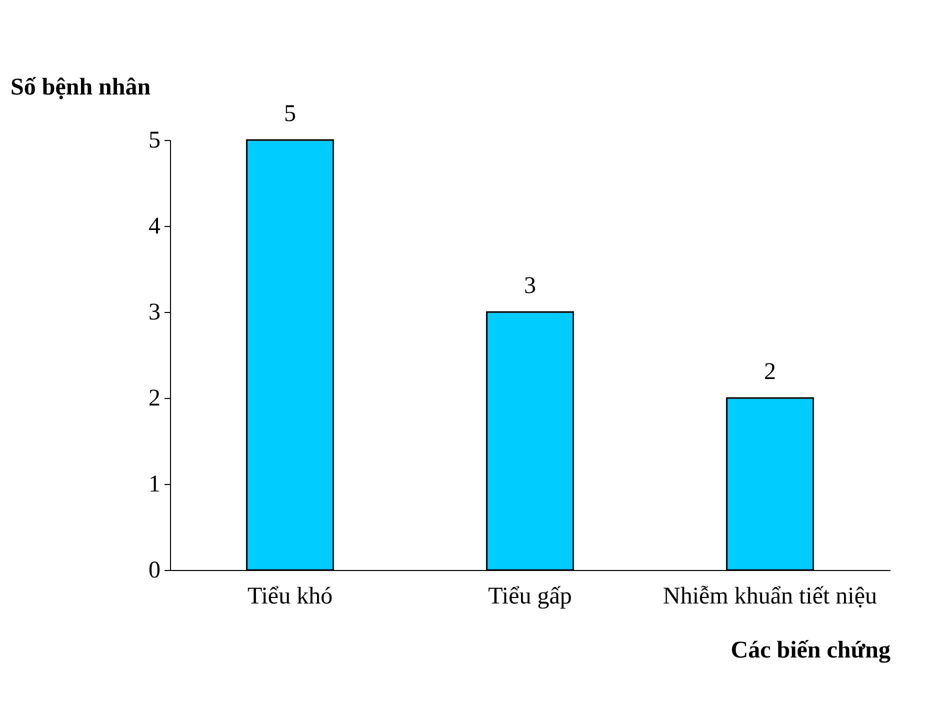 The height and width of the screenshot is (711, 946). I want to click on y-tick-label: 1, so click(154, 485).